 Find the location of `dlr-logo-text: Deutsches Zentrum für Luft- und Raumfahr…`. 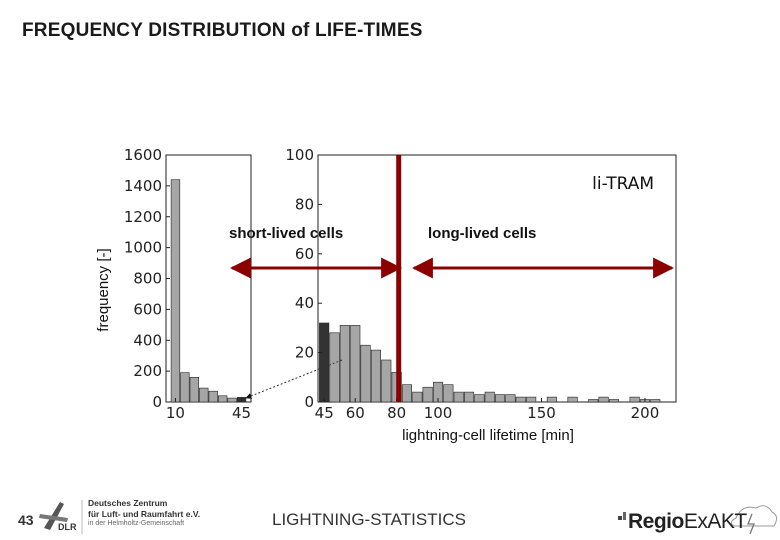

dlr-logo-text: Deutsches Zentrum für Luft- und Raumfahr… is located at coordinates (144, 514).